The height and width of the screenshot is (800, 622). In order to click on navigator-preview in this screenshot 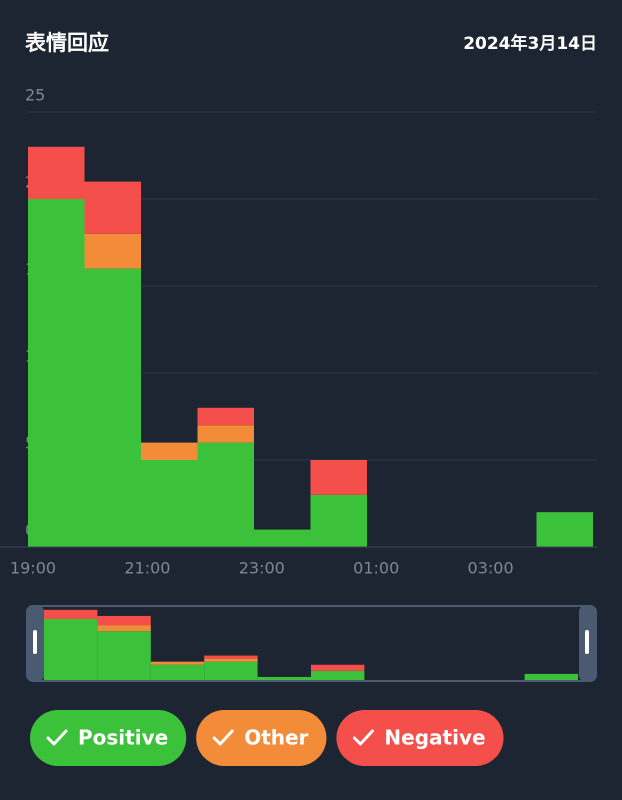, I will do `click(311, 644)`.